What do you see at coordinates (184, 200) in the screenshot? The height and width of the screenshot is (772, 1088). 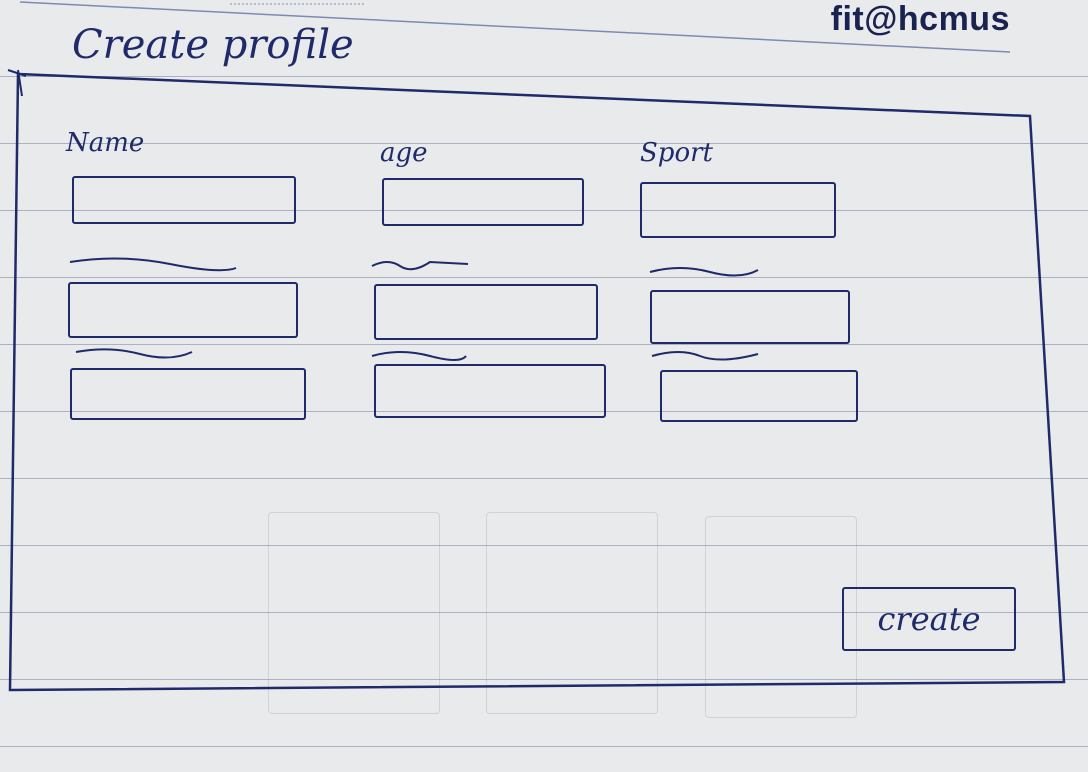 I see `name-field` at bounding box center [184, 200].